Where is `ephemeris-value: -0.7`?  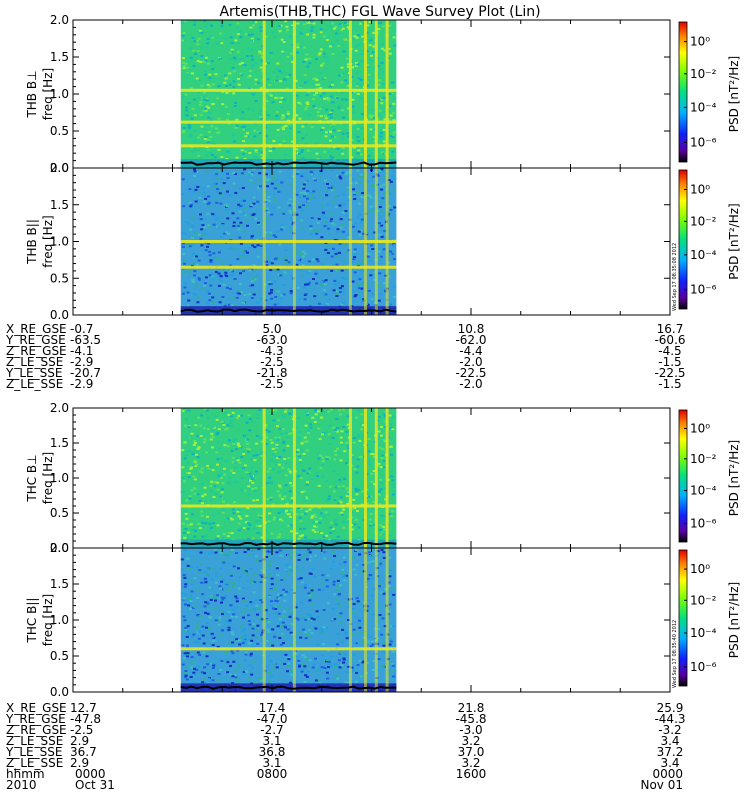
ephemeris-value: -0.7 is located at coordinates (81, 329).